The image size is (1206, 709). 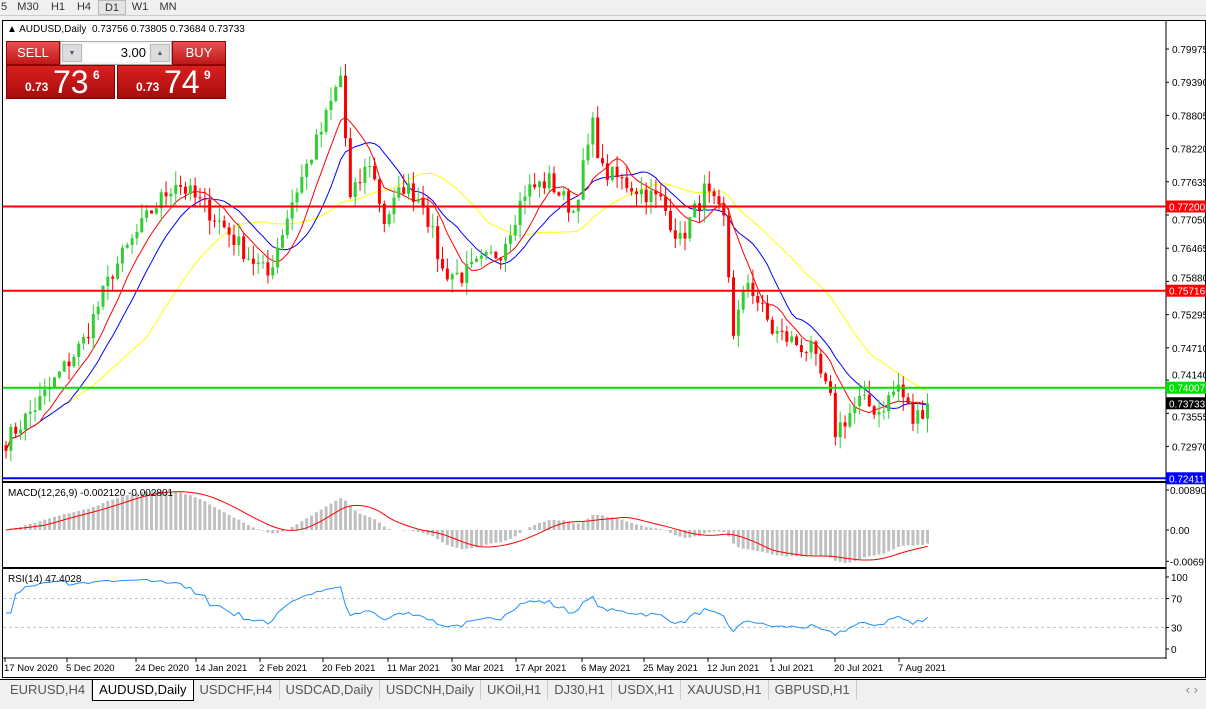 I want to click on tab-scroll-arrows-icon: ‹ ›, so click(x=1191, y=689).